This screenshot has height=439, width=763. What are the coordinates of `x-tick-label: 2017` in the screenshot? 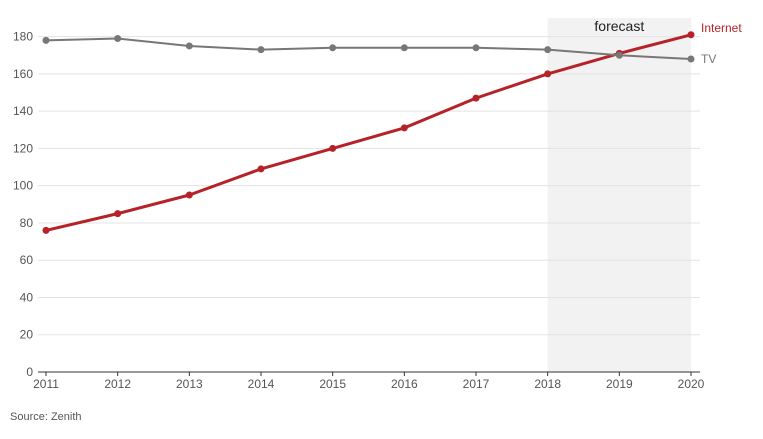 It's located at (476, 384).